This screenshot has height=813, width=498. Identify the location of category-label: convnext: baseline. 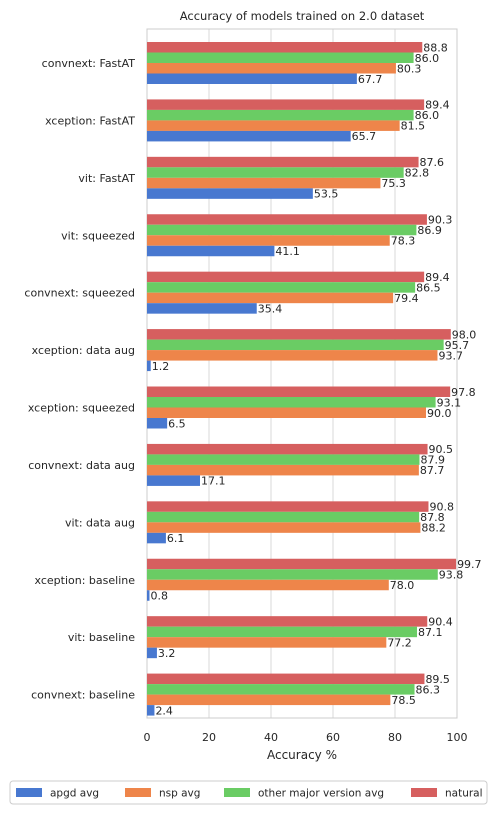
(83, 695).